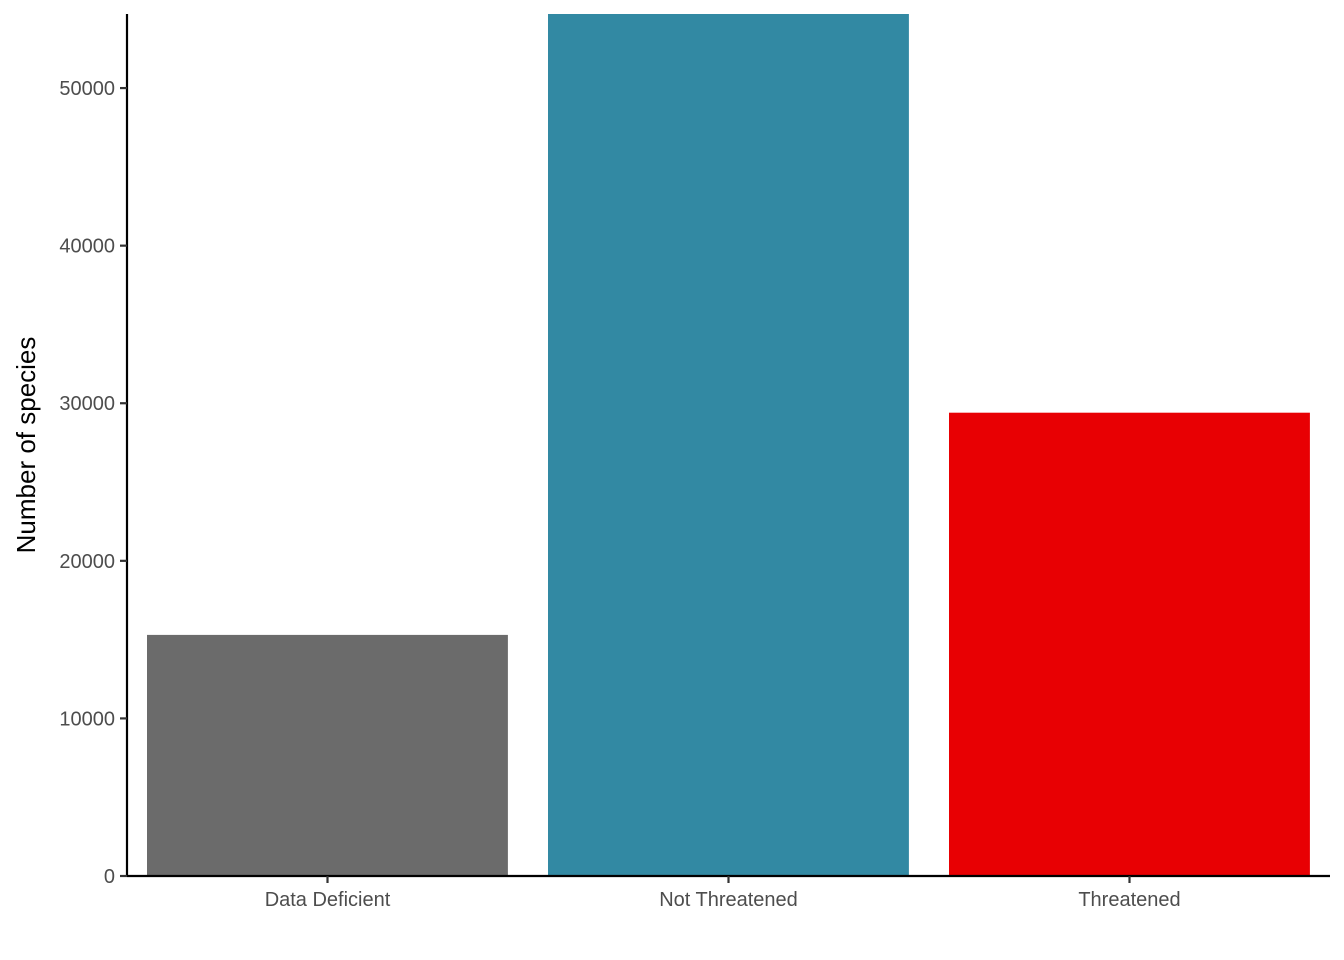 The width and height of the screenshot is (1344, 960). I want to click on bar-data-deficient, so click(327, 755).